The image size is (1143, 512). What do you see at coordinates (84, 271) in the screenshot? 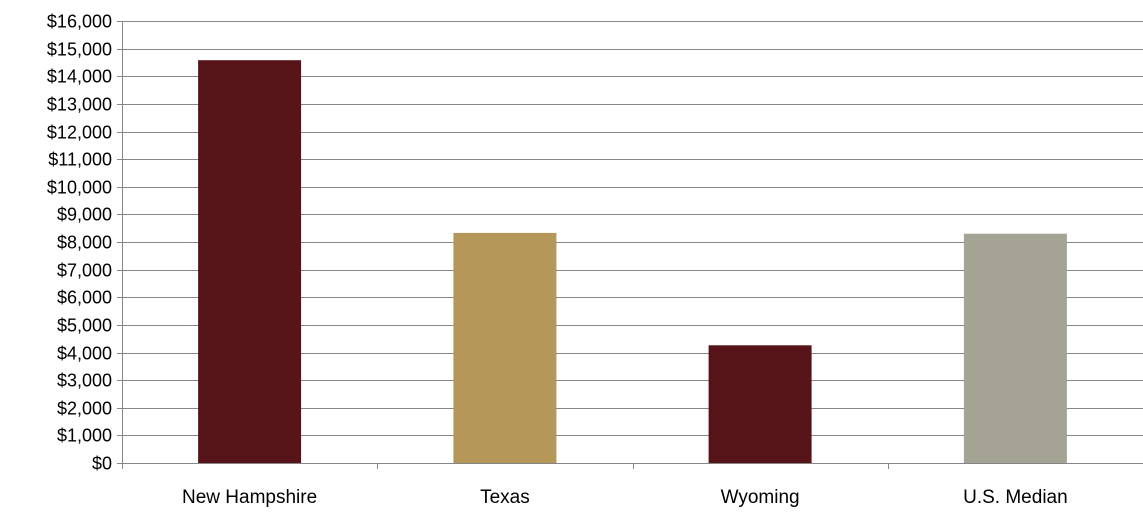
I see `y-axis-tick-label: $7,000` at bounding box center [84, 271].